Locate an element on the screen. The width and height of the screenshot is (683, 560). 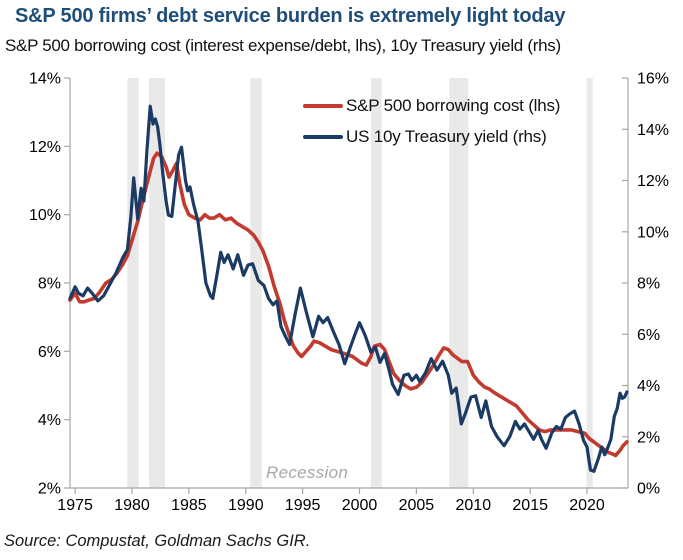
legend-item-treasury-yield: US 10y Treasury yield (rhs) is located at coordinates (431, 136).